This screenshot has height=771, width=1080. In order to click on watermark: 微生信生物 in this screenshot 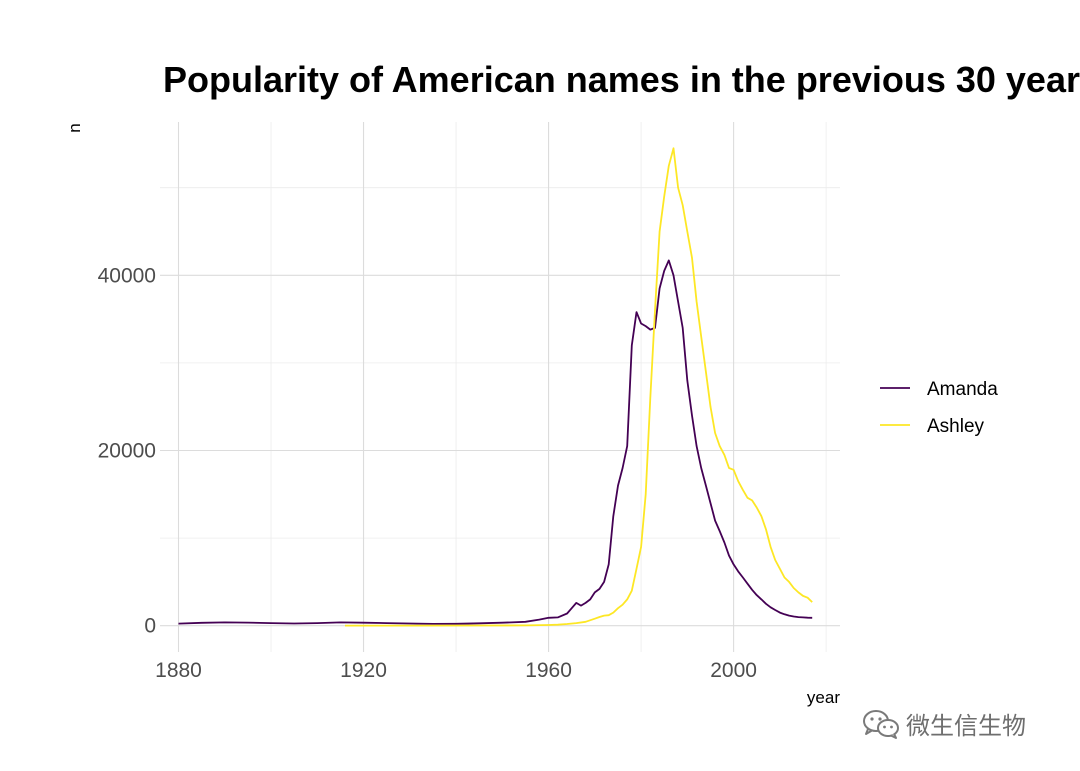, I will do `click(944, 723)`.